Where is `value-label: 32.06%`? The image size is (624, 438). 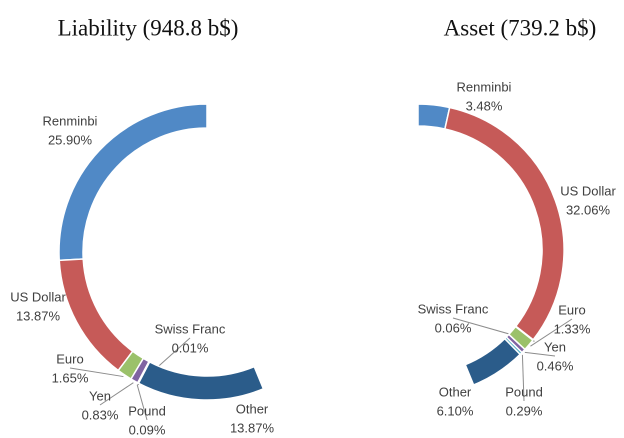 value-label: 32.06% is located at coordinates (588, 209).